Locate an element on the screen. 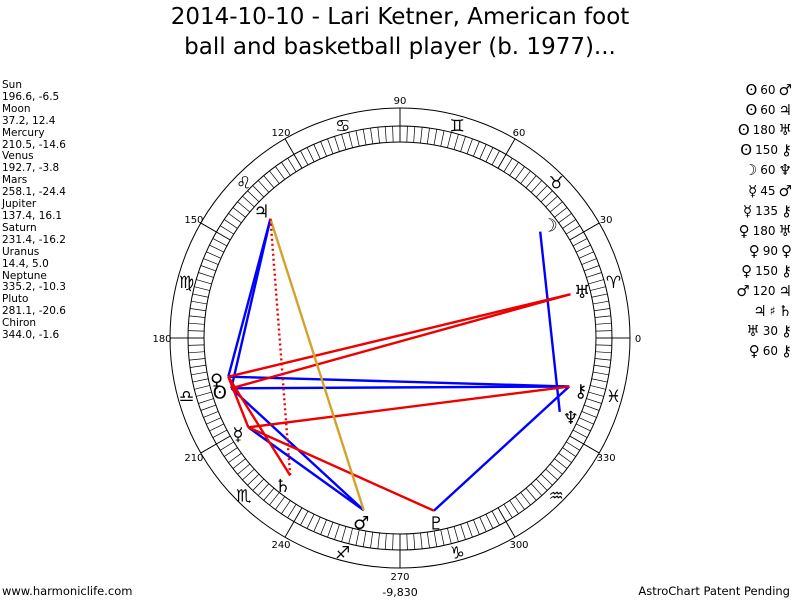  aspect-angle: ♯ is located at coordinates (772, 311).